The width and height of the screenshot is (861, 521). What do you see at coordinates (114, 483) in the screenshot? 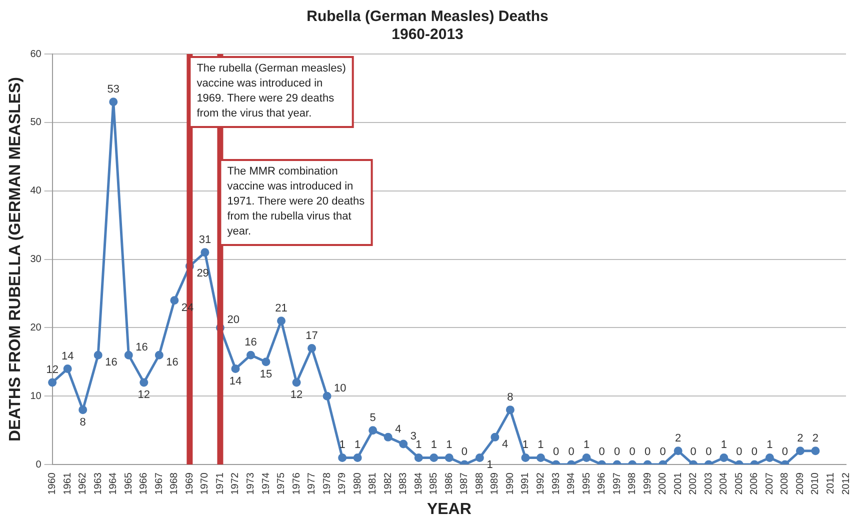
I see `x-tick-label: 1964` at bounding box center [114, 483].